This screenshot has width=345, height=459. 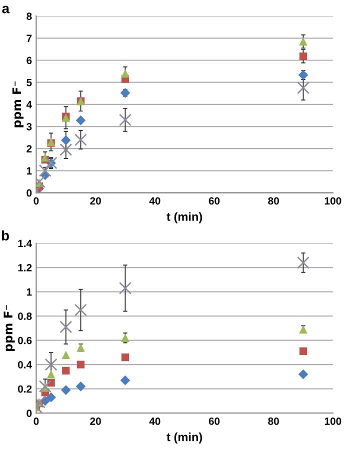 I want to click on y-tick-label: 0.4, so click(x=25, y=364).